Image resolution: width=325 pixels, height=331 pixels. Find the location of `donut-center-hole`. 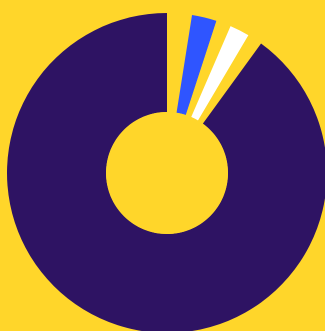

donut-center-hole is located at coordinates (167, 173).